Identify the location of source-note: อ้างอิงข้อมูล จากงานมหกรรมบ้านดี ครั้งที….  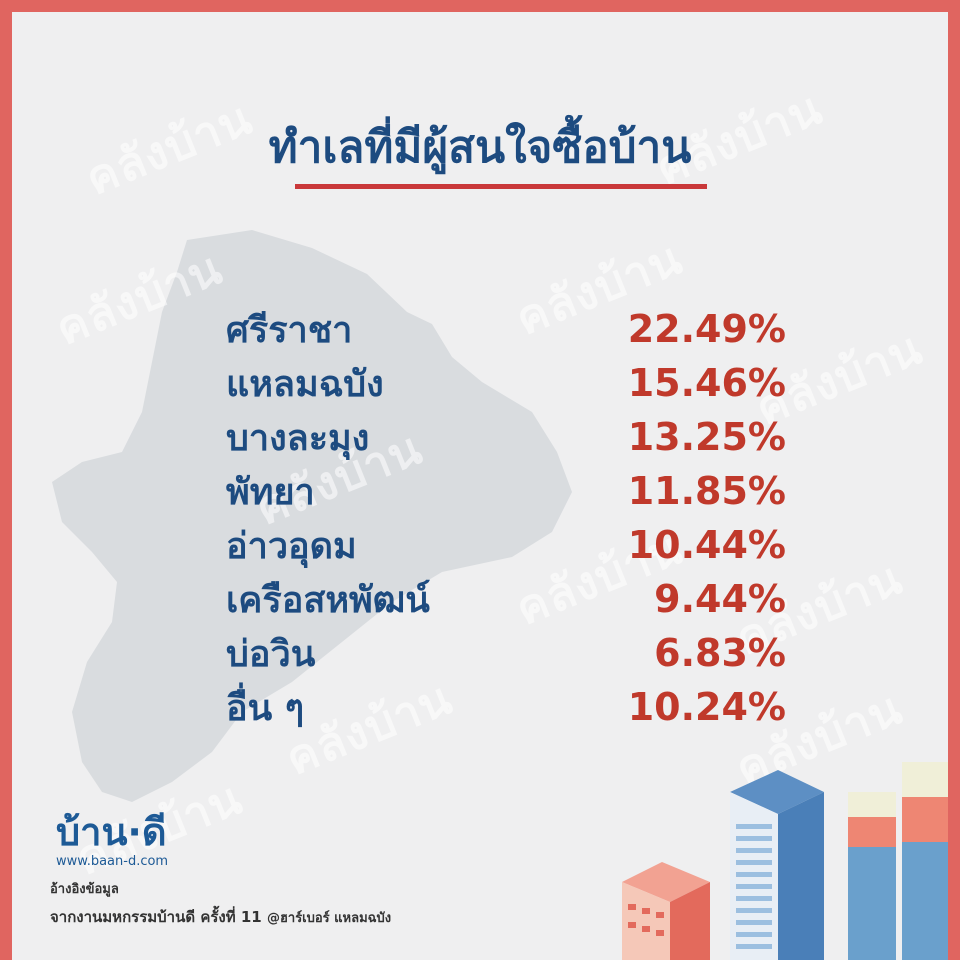
(220, 903).